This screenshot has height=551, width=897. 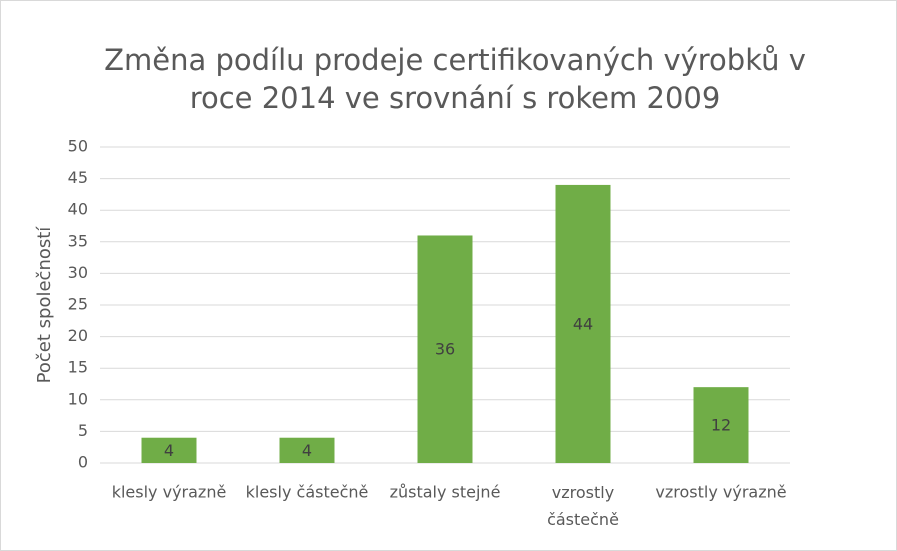 I want to click on y-tick-label: 25, so click(x=78, y=304).